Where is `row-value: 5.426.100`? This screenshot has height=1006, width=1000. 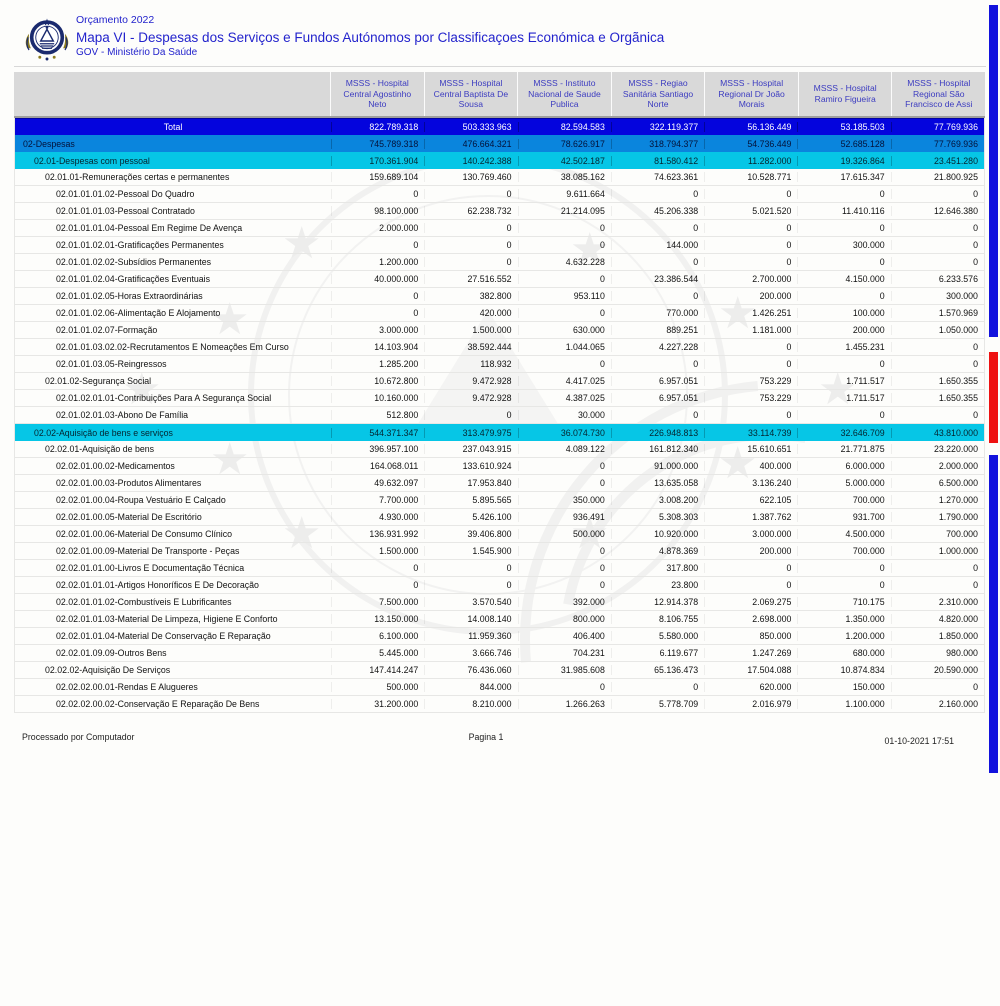 row-value: 5.426.100 is located at coordinates (470, 517).